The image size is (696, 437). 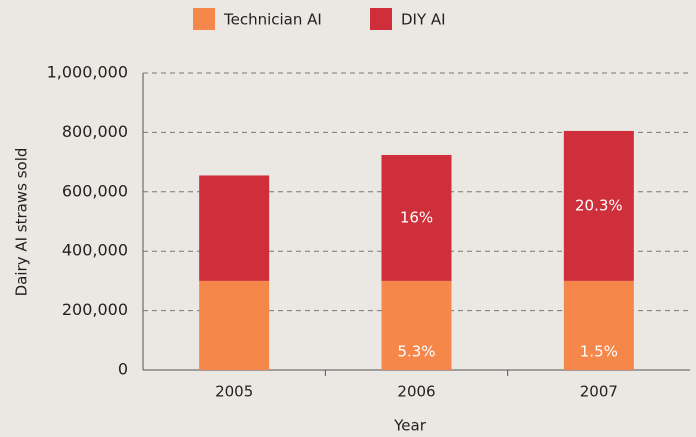 I want to click on x-axis-label: Year, so click(x=410, y=426).